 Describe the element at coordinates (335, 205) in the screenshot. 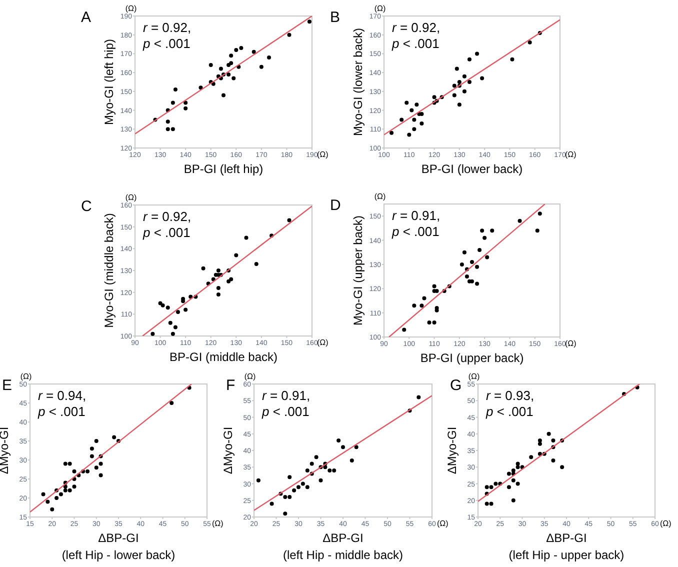

I see `chart-title: D` at that location.